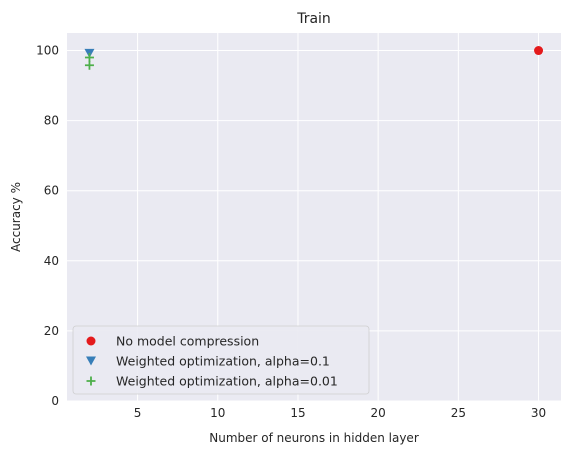  Describe the element at coordinates (313, 19) in the screenshot. I see `chart-title: Train` at that location.